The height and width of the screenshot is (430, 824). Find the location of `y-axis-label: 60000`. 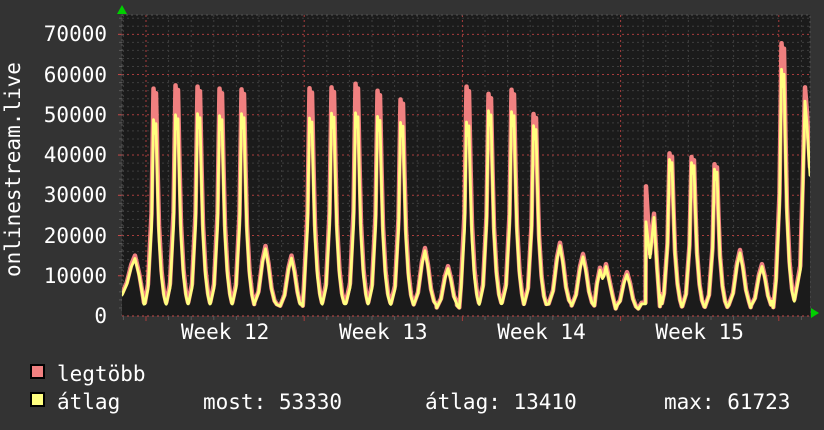

y-axis-label: 60000 is located at coordinates (75, 74).